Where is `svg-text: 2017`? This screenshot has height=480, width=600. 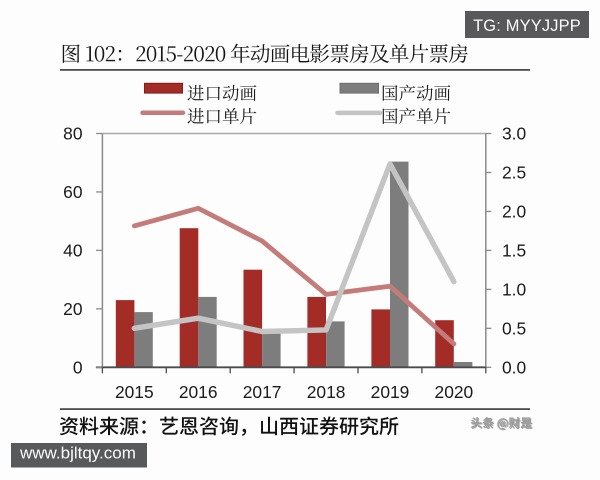
svg-text: 2017 is located at coordinates (262, 392).